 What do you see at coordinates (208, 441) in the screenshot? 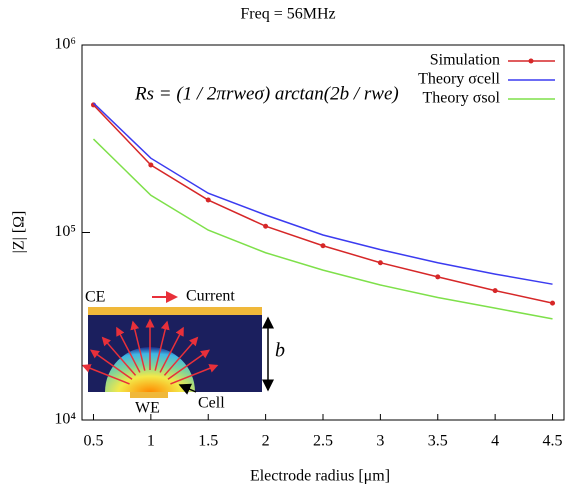
I see `x-tick-label: 1.5` at bounding box center [208, 441].